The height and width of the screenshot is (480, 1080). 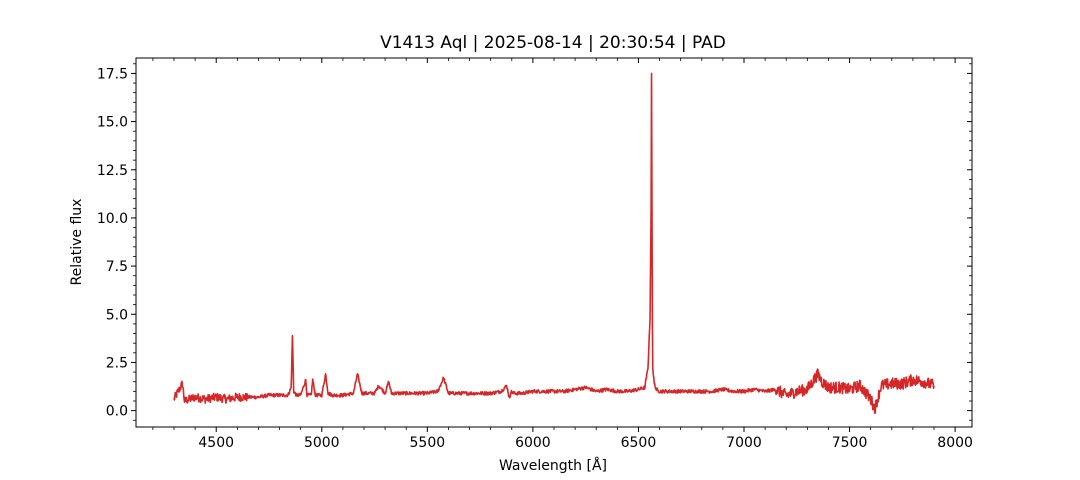 What do you see at coordinates (112, 171) in the screenshot?
I see `y-tick-label: 12.5` at bounding box center [112, 171].